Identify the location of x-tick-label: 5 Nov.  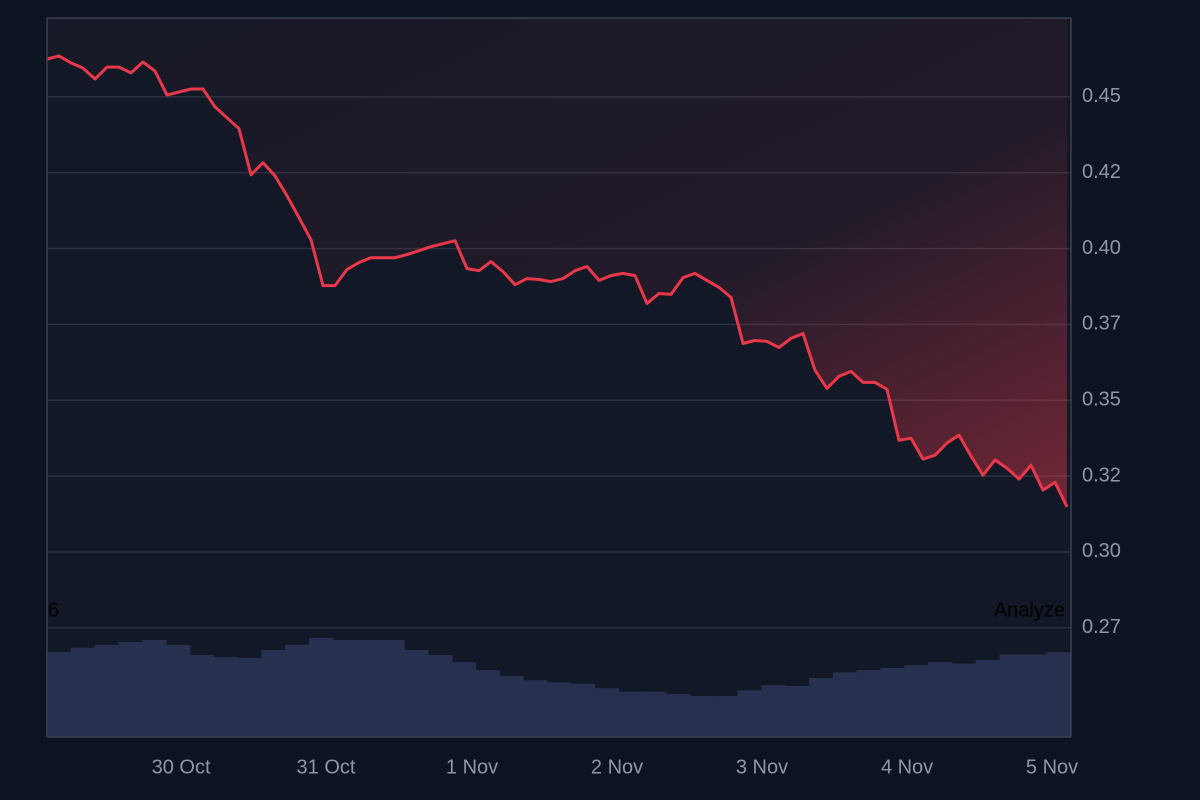
(1052, 767).